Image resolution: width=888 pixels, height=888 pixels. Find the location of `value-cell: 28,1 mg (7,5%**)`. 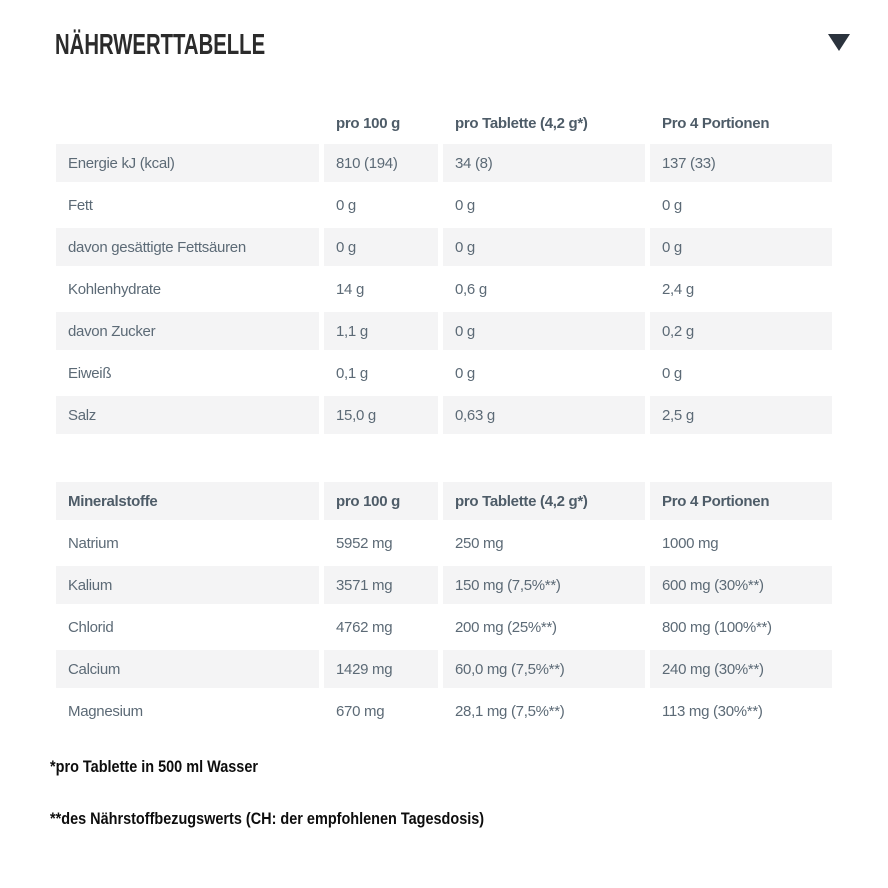

value-cell: 28,1 mg (7,5%**) is located at coordinates (510, 711).